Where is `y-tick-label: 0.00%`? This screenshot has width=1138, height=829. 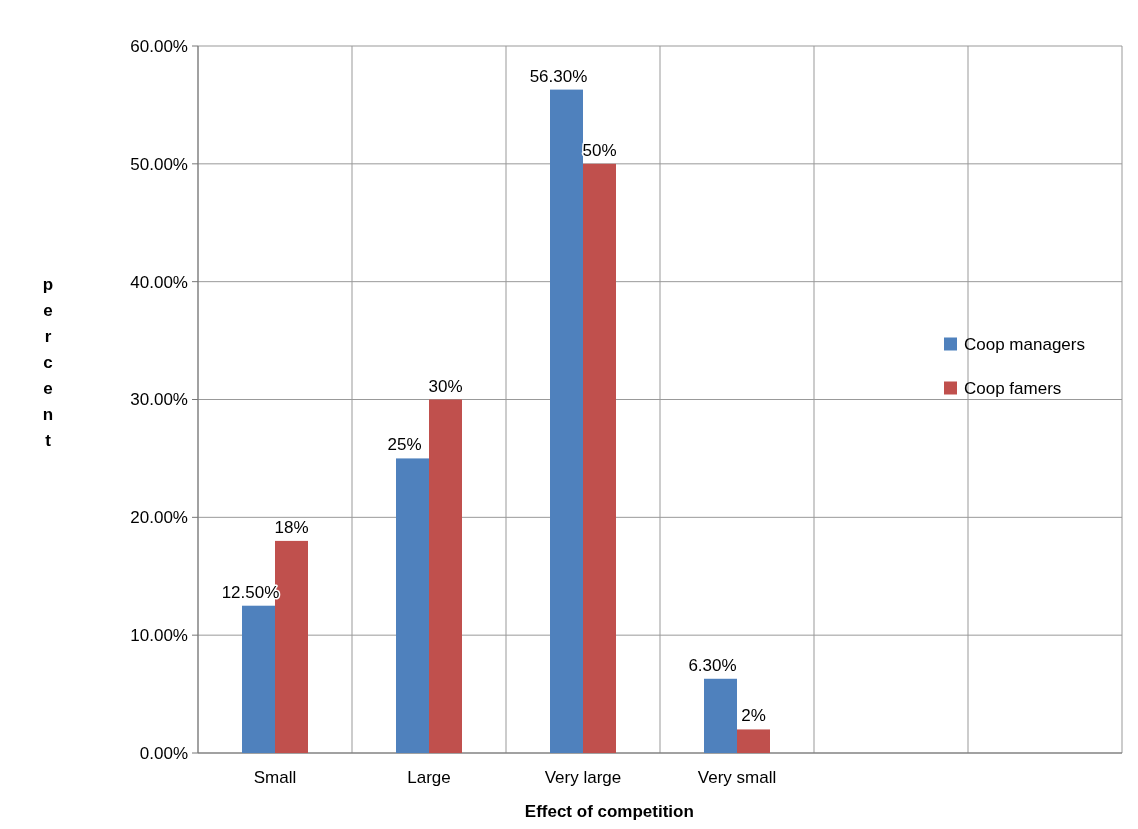
y-tick-label: 0.00% is located at coordinates (163, 753).